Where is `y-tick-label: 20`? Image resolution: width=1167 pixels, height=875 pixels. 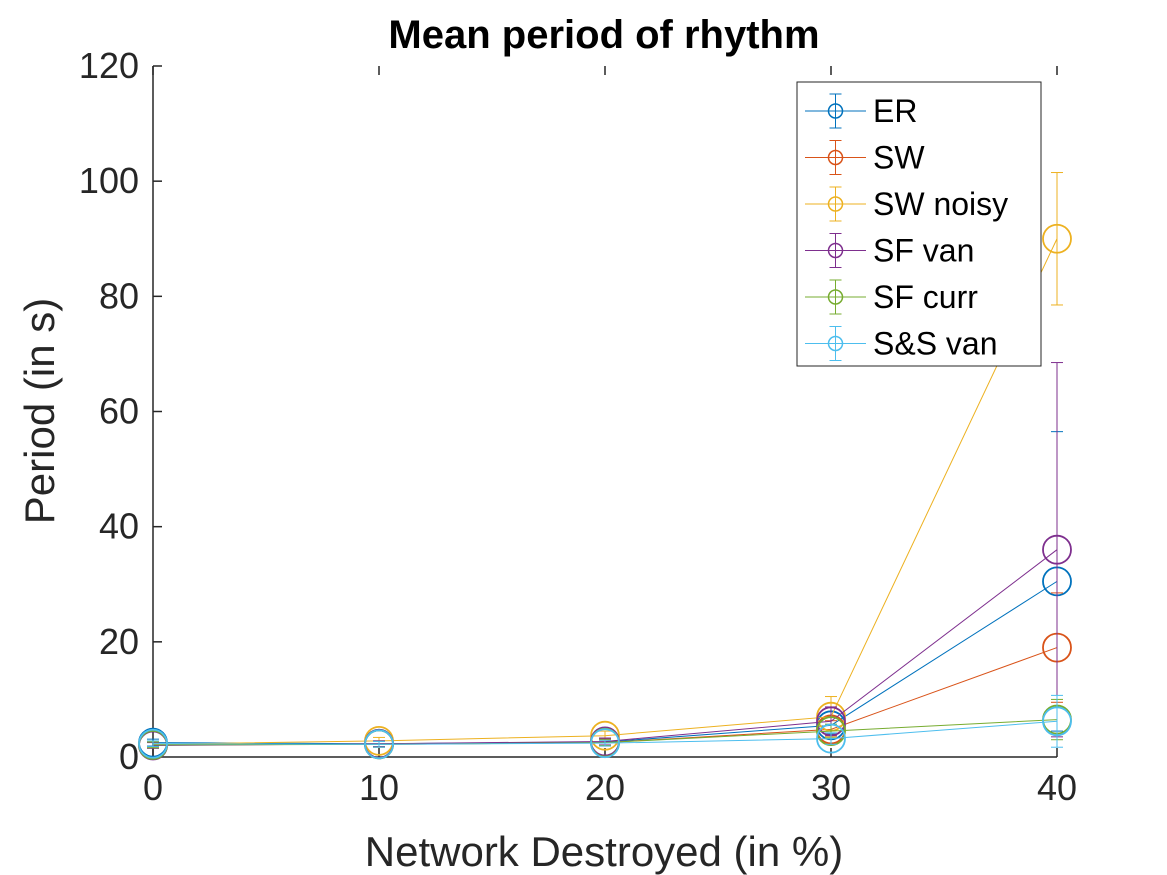
y-tick-label: 20 is located at coordinates (119, 641).